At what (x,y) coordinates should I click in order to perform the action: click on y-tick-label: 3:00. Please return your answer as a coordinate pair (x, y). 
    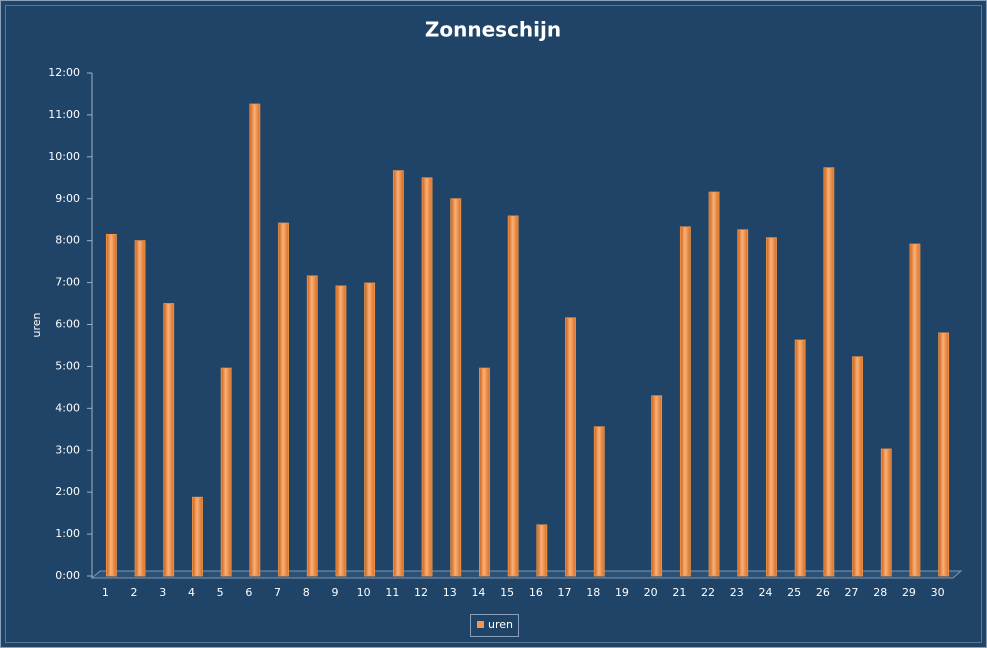
    Looking at the image, I should click on (67, 449).